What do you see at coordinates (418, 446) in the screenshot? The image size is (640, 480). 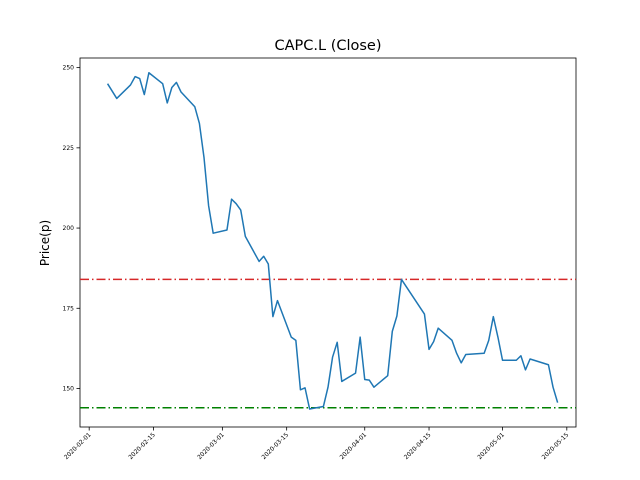 I see `x-tick-label: 2020-04-15` at bounding box center [418, 446].